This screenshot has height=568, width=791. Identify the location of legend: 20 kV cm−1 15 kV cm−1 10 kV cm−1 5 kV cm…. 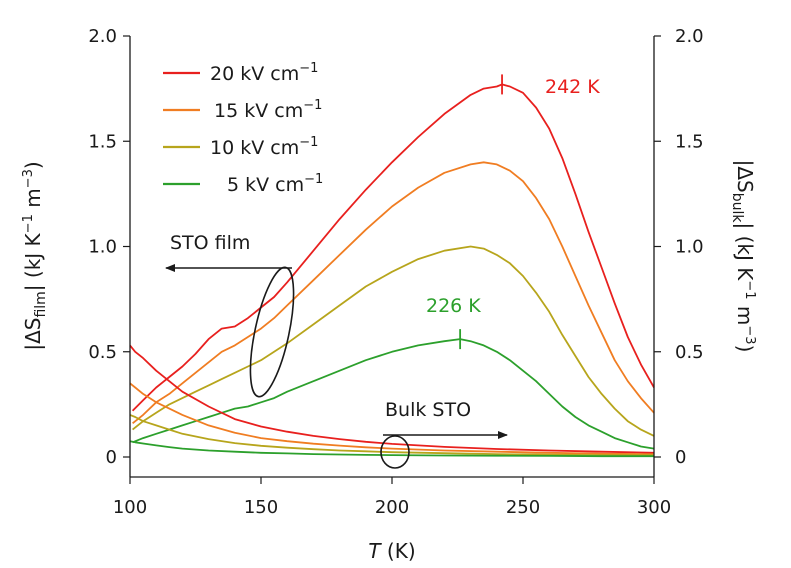
(243, 128).